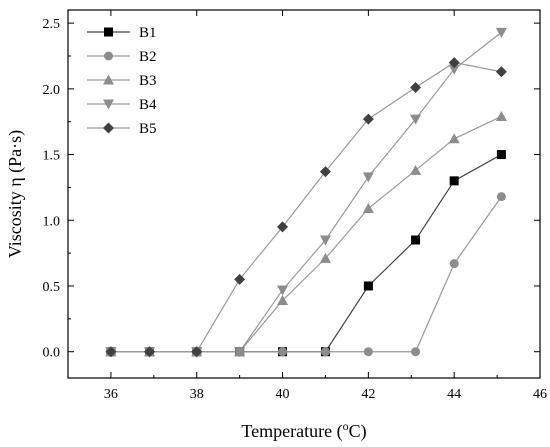 Image resolution: width=550 pixels, height=447 pixels. Describe the element at coordinates (108, 56) in the screenshot. I see `legend-marker-b2` at that location.